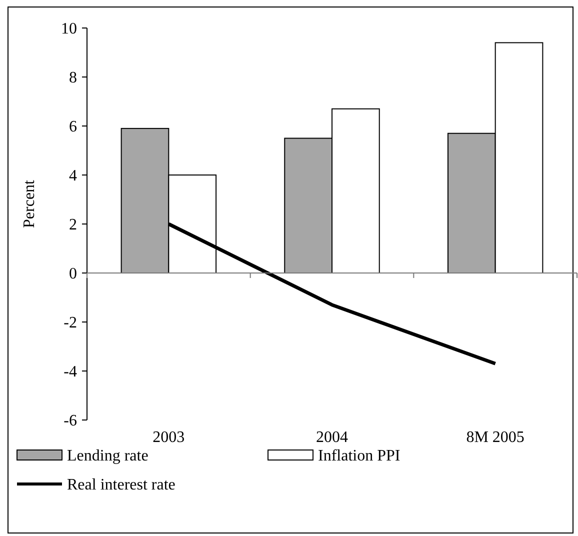 This screenshot has height=536, width=578. What do you see at coordinates (332, 437) in the screenshot?
I see `x-tick-label: 2004` at bounding box center [332, 437].